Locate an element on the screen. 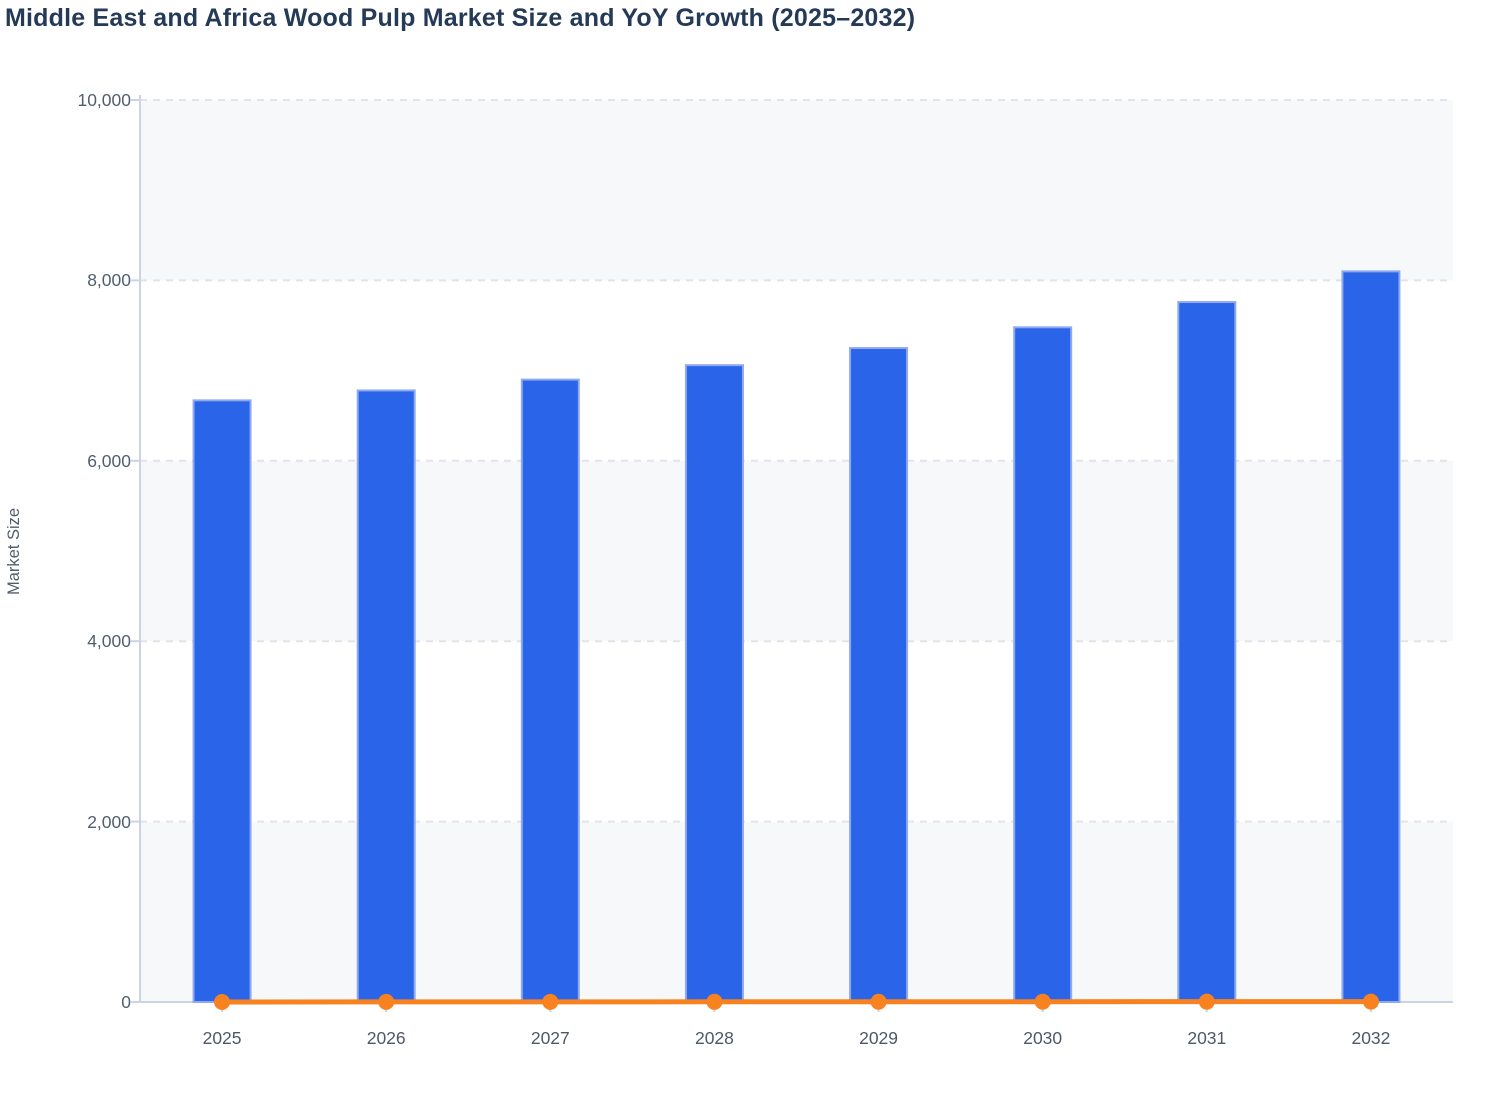  yoy-growth-point-2025 is located at coordinates (222, 1002).